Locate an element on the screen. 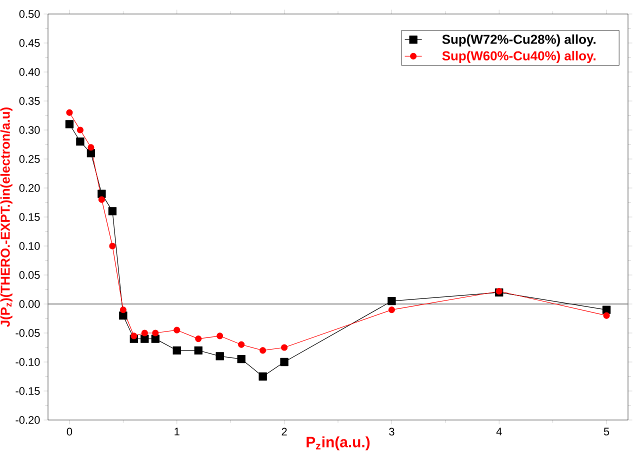 This screenshot has height=456, width=642. y-tick-label: 0.10 is located at coordinates (29, 246).